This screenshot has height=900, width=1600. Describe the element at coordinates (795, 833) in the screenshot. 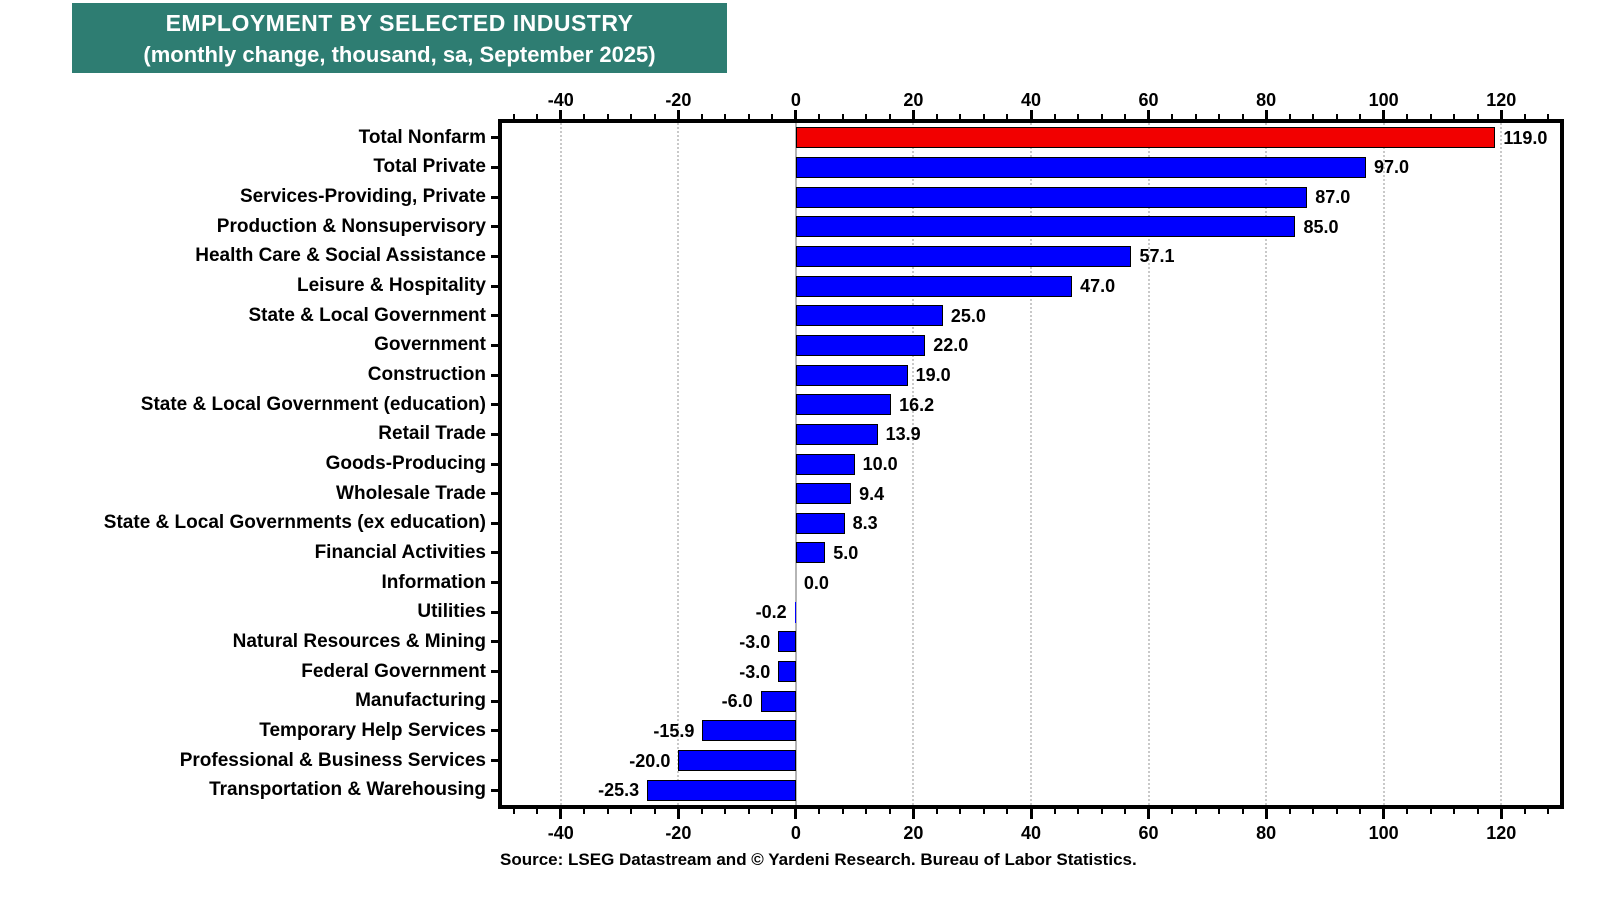

I see `x-axis-tick-label-bottom: 0` at that location.